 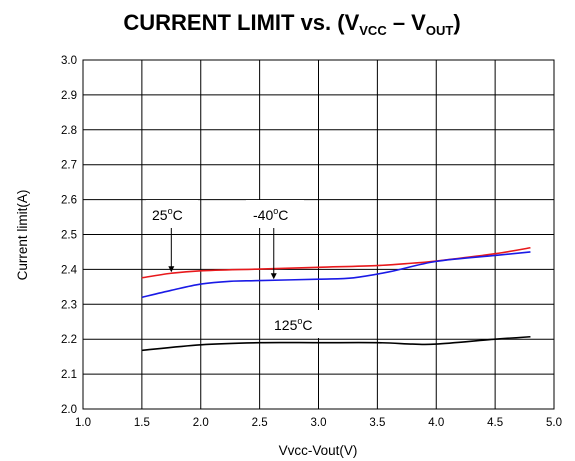 I want to click on chart-title-mid: – V, so click(x=406, y=22).